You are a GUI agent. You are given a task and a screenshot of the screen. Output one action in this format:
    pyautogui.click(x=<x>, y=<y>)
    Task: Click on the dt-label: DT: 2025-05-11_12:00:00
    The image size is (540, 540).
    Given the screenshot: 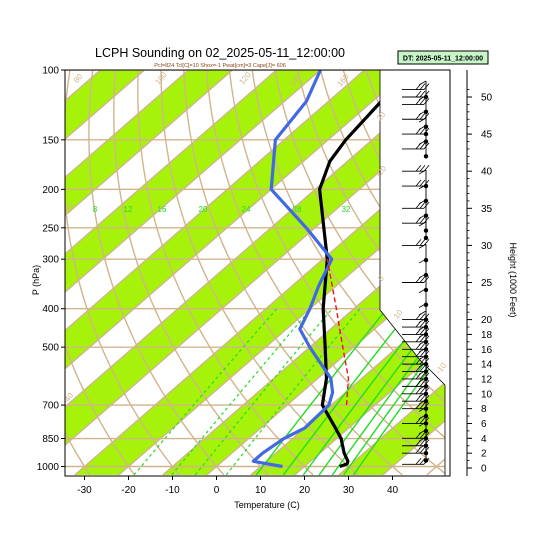 What is the action you would take?
    pyautogui.click(x=443, y=59)
    